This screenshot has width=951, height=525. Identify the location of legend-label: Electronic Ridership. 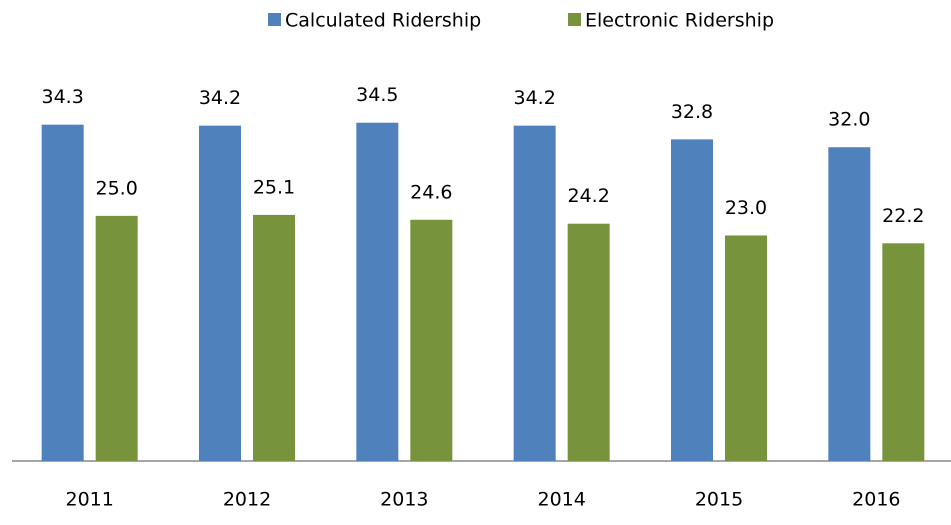
(679, 21).